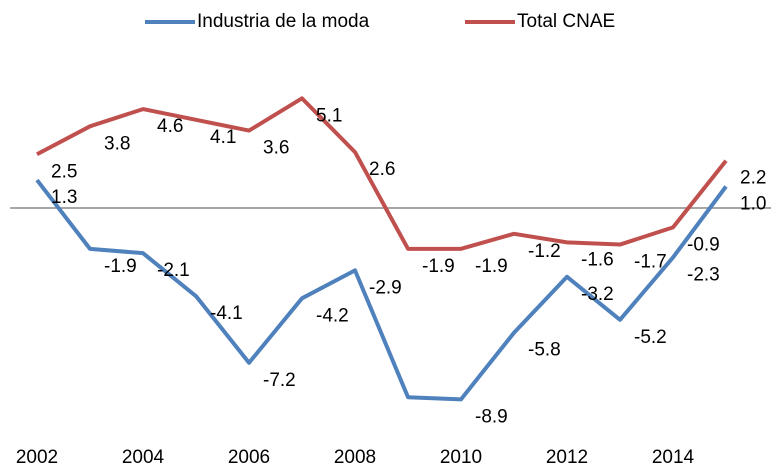  Describe the element at coordinates (566, 21) in the screenshot. I see `legend-label: Total CNAE` at that location.